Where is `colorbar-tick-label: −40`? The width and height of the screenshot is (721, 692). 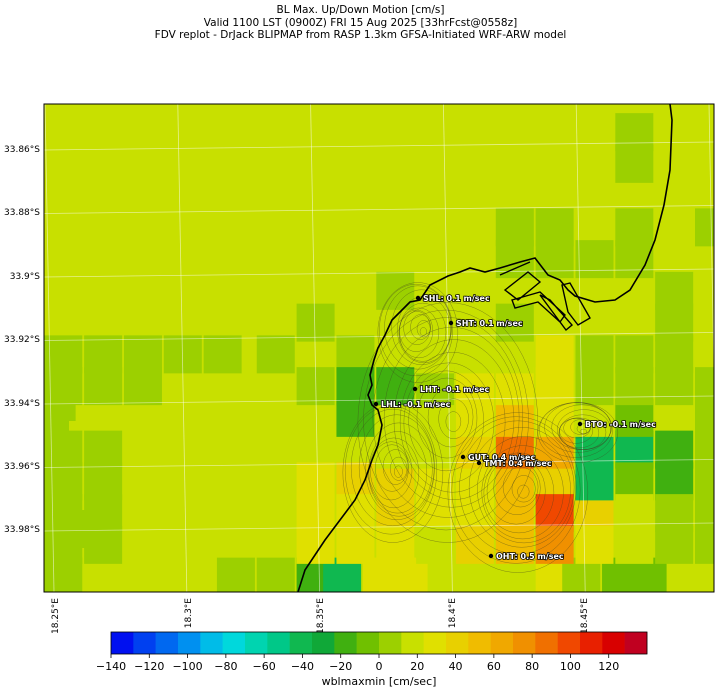 colorbar-tick-label: −40 is located at coordinates (302, 666).